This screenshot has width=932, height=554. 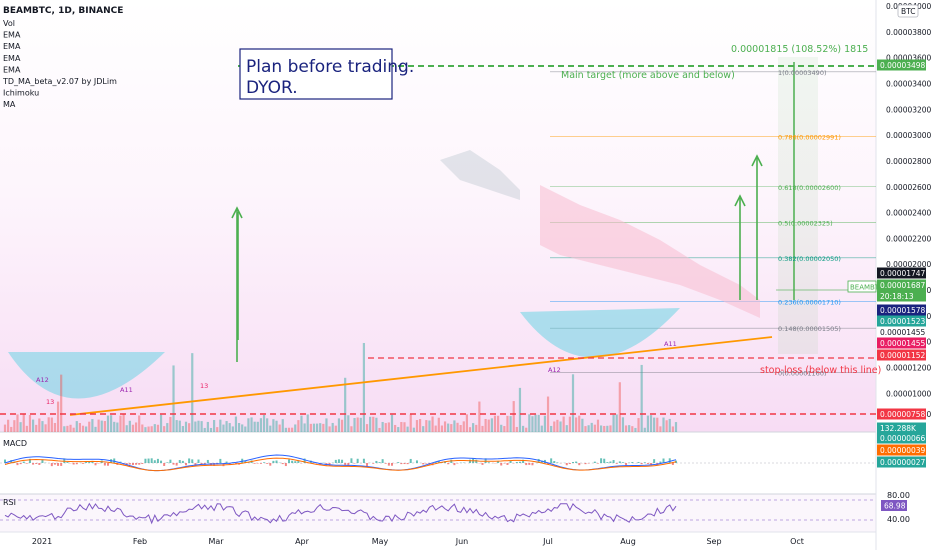 I want to click on rsi-tick-40: 40.00, so click(x=898, y=519).